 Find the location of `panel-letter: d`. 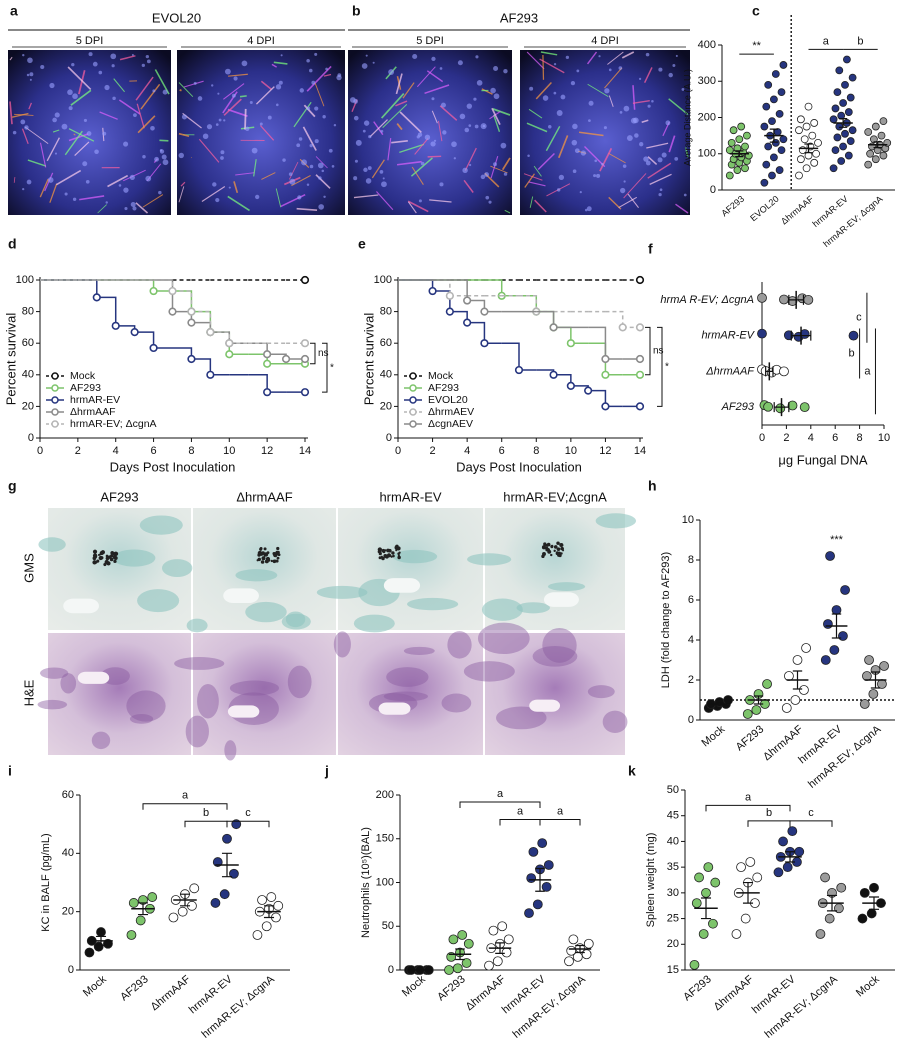

panel-letter: d is located at coordinates (12, 244).